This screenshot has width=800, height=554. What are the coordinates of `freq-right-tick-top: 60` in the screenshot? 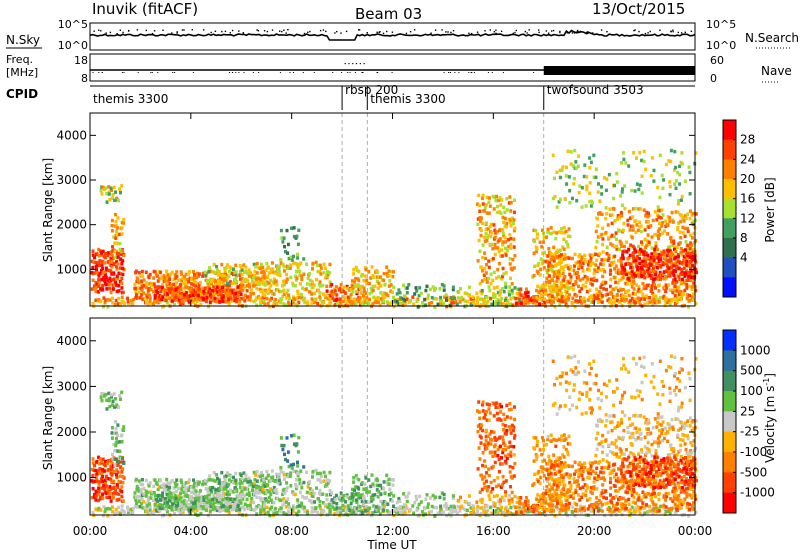 It's located at (717, 60).